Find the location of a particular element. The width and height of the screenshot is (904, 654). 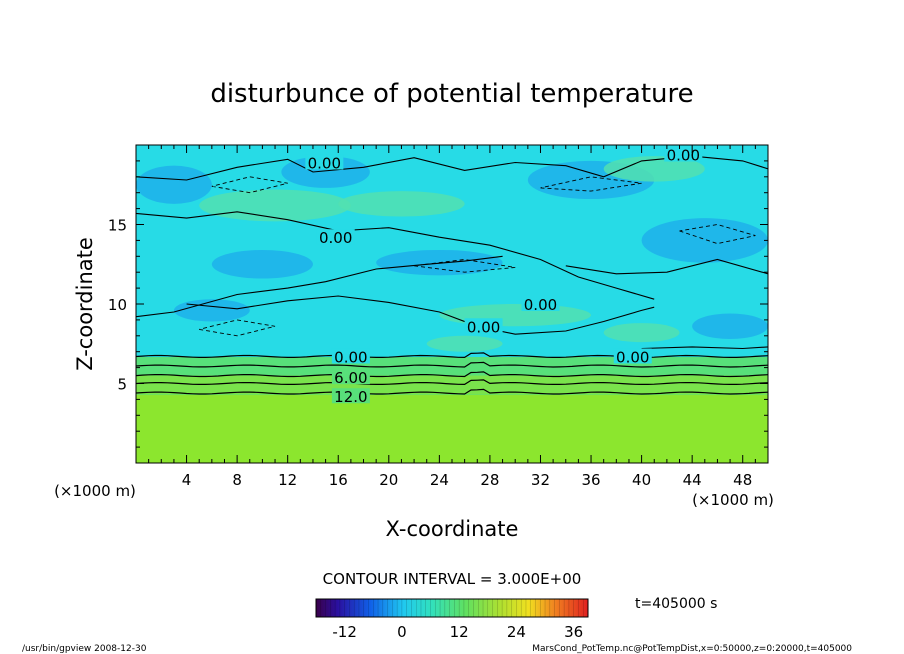

x-tick-label: 48 is located at coordinates (742, 480).